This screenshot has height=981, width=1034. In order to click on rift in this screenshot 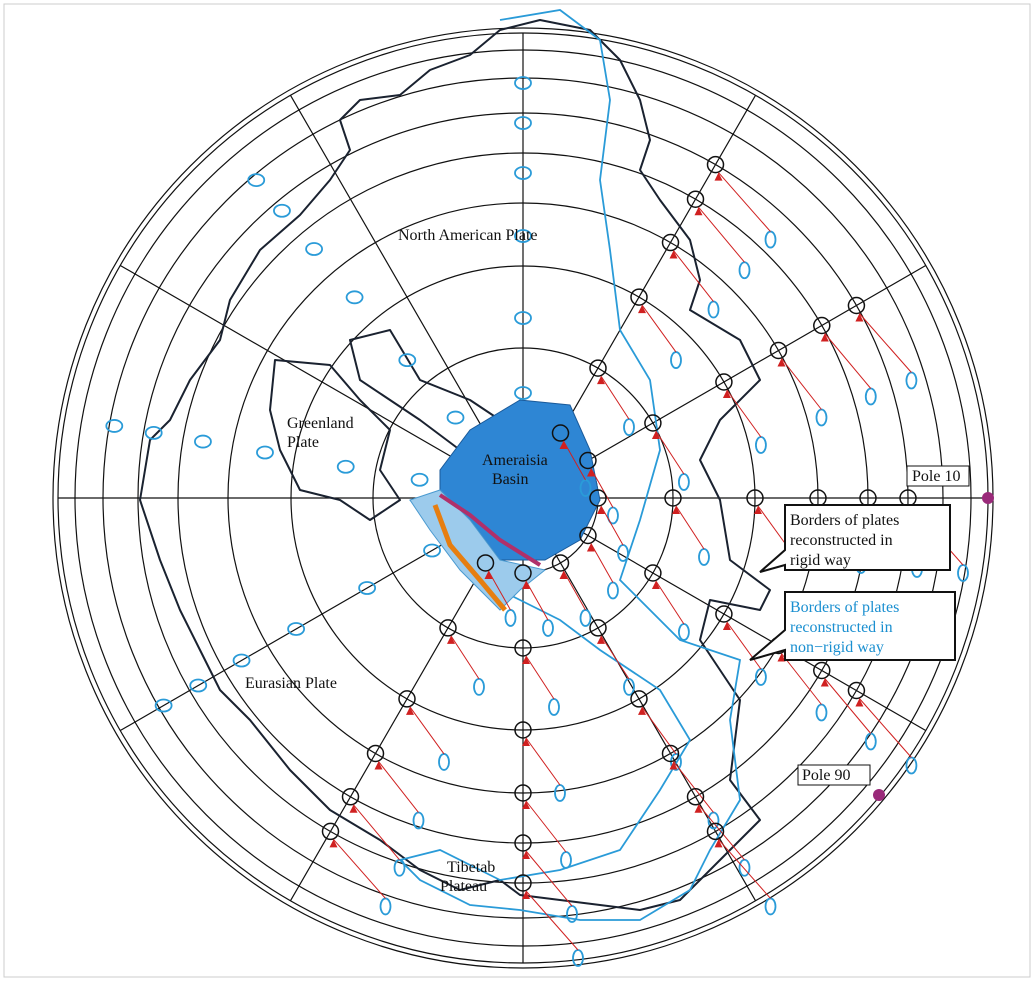, I will do `click(469, 558)`.